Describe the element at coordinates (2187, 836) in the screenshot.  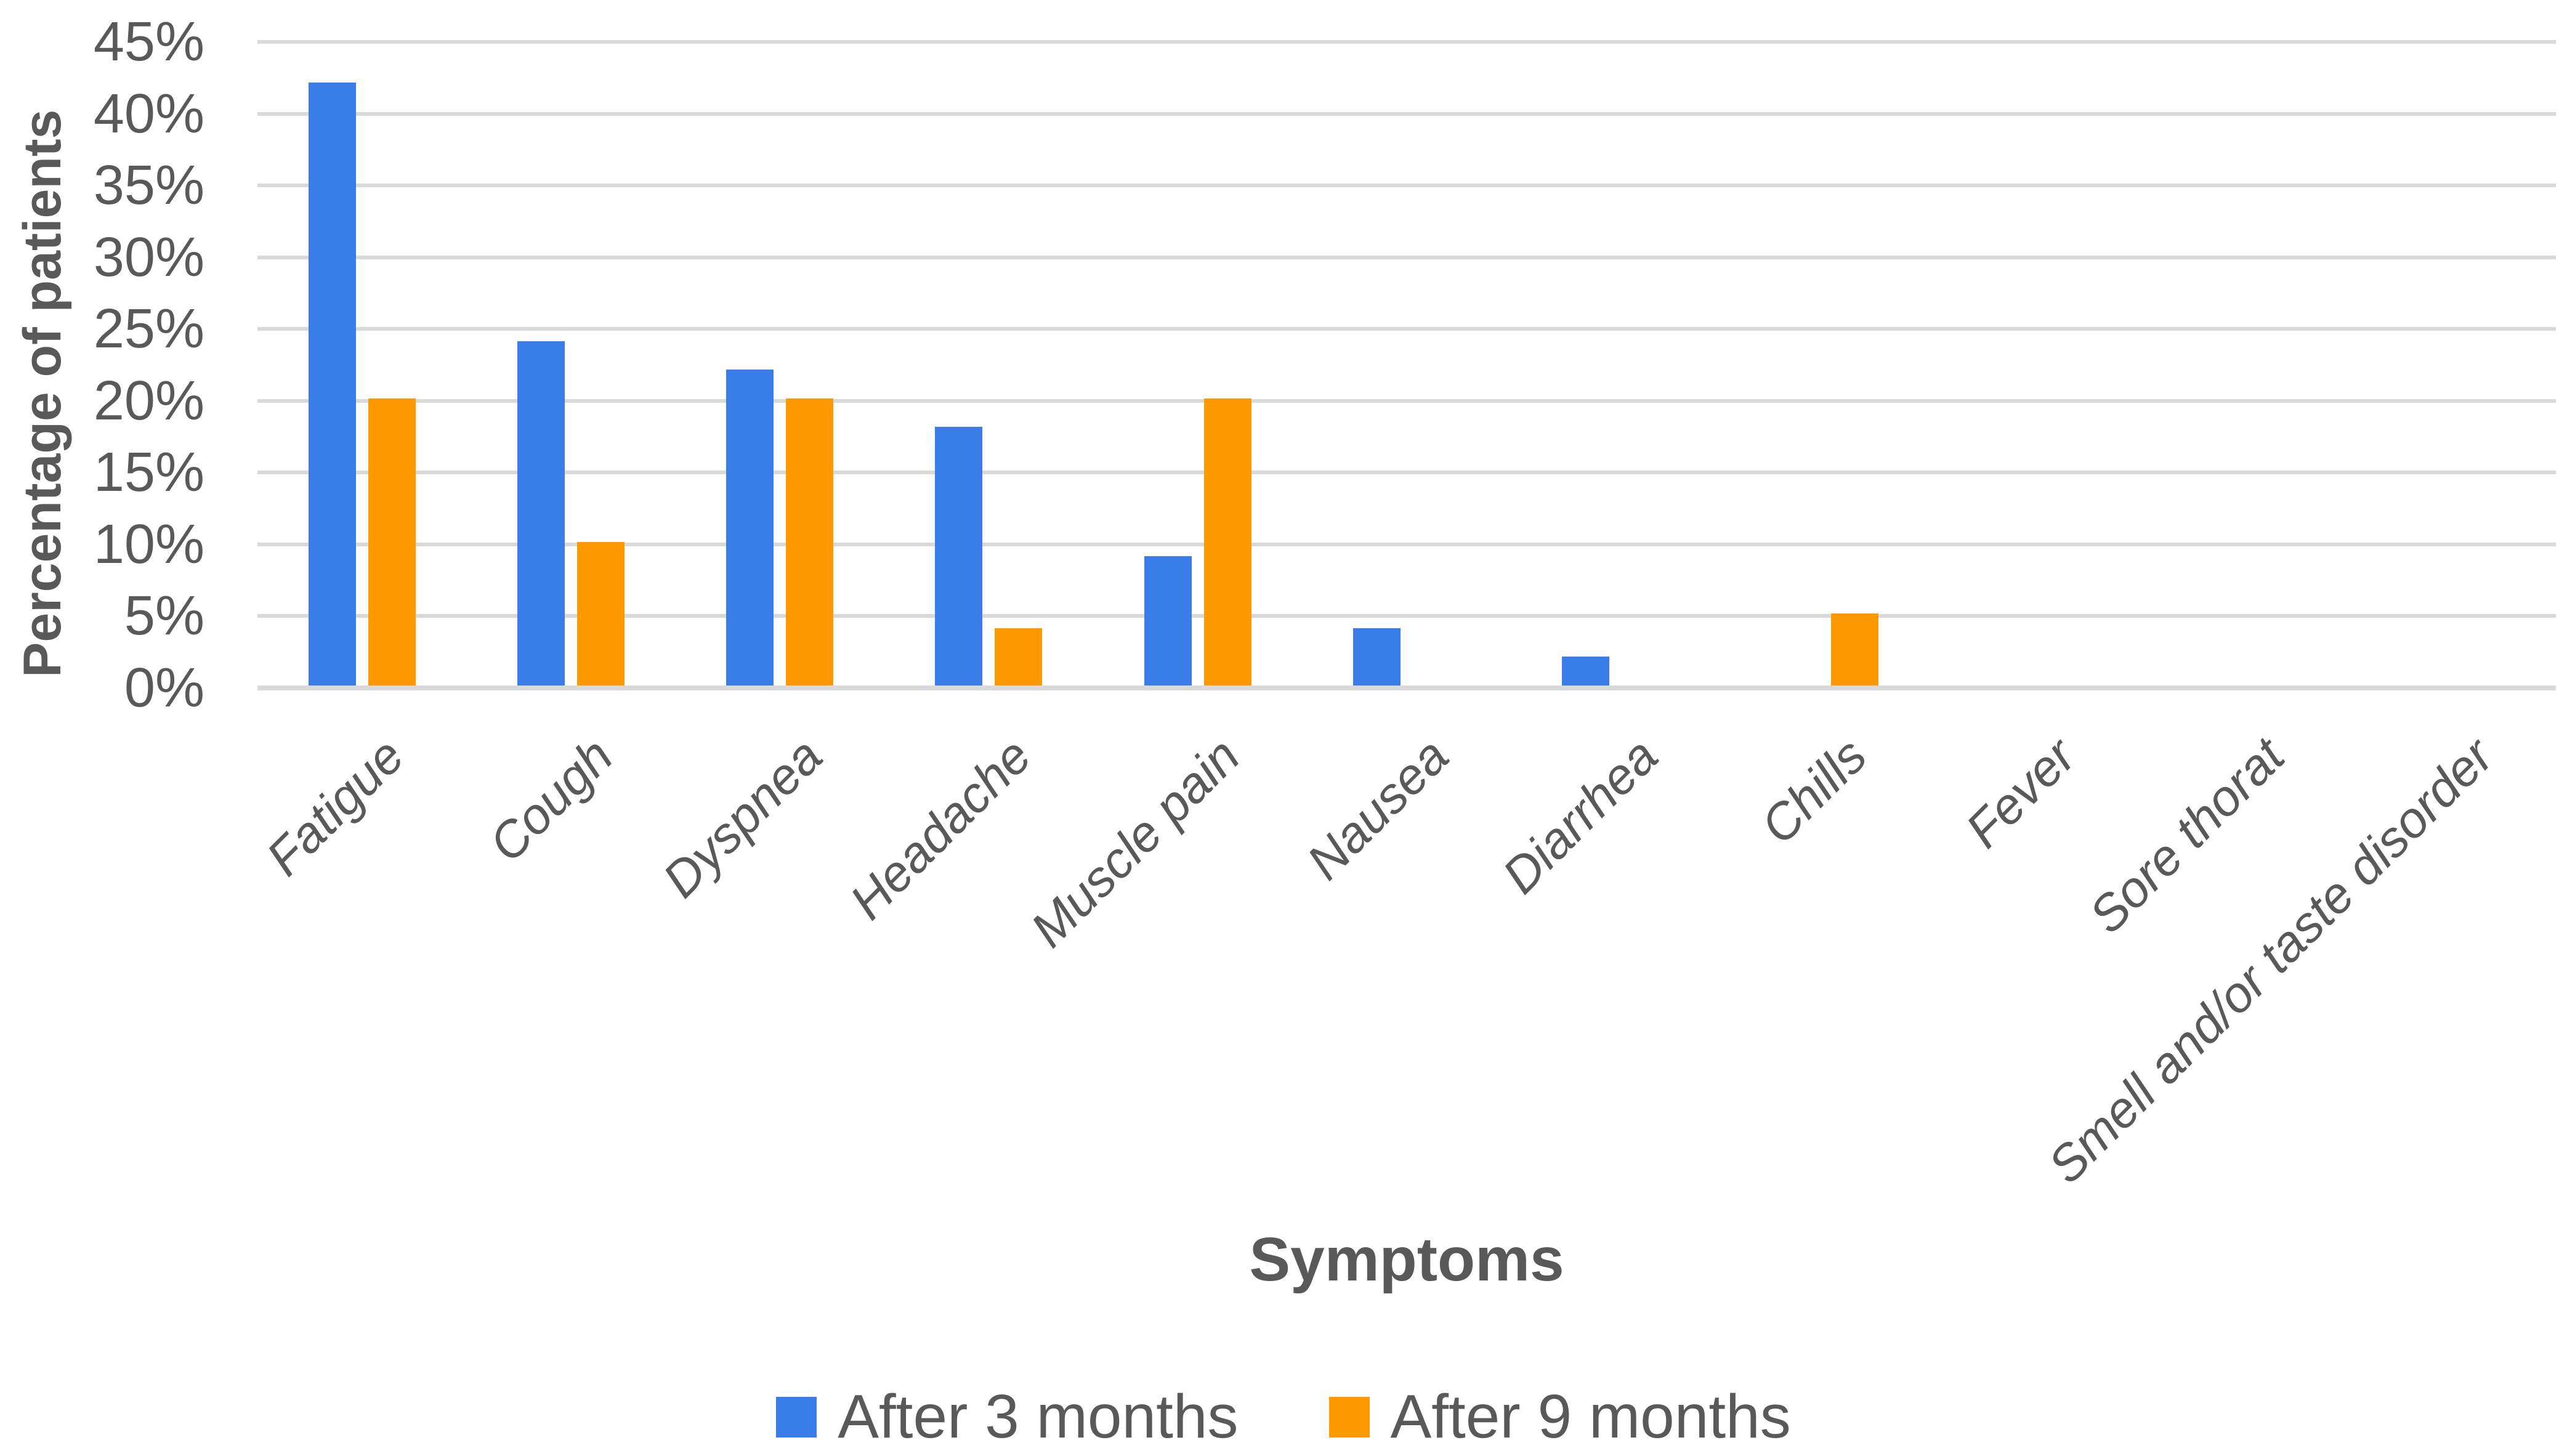
I see `x-category-label-sore-thorat: Sore thorat` at that location.